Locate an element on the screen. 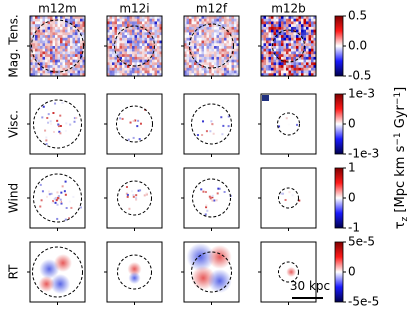 The image size is (416, 322). radius-circle is located at coordinates (288, 46).